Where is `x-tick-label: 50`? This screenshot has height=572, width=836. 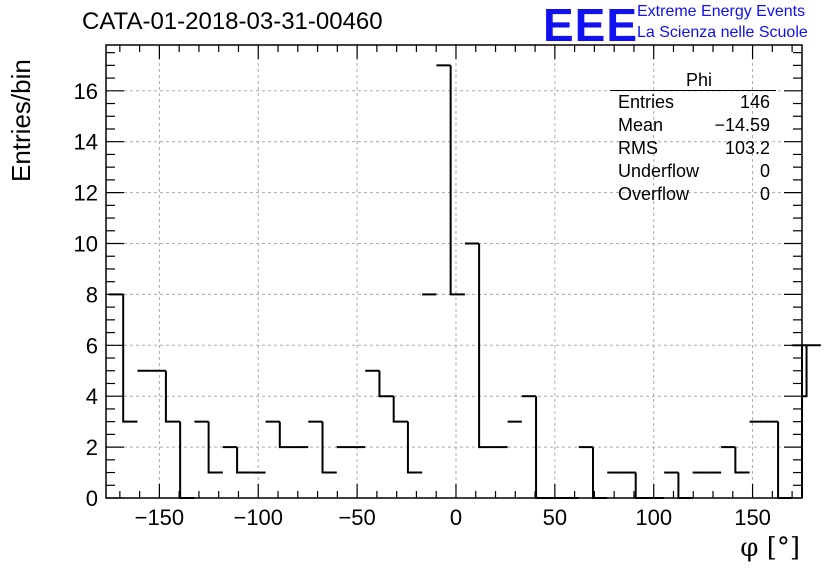
x-tick-label: 50 is located at coordinates (555, 517).